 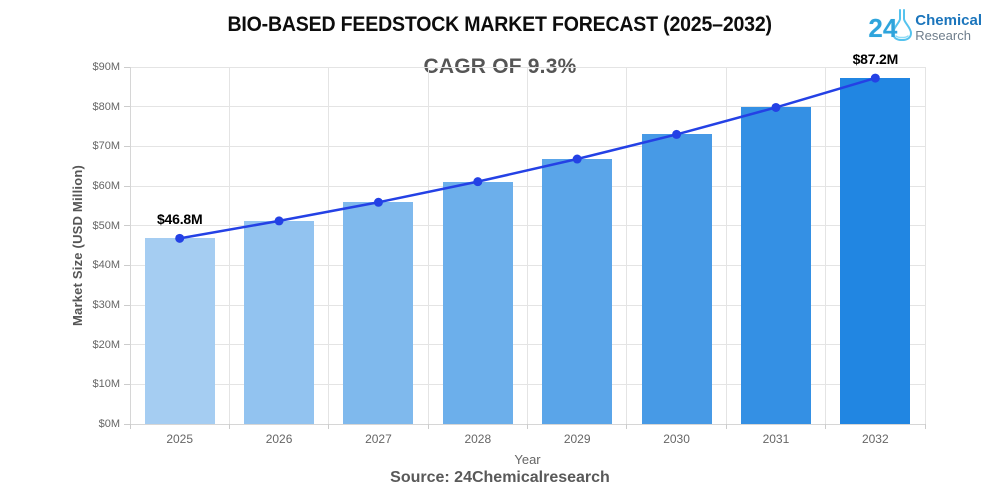 I want to click on y-tick-label: $20M, so click(x=106, y=344).